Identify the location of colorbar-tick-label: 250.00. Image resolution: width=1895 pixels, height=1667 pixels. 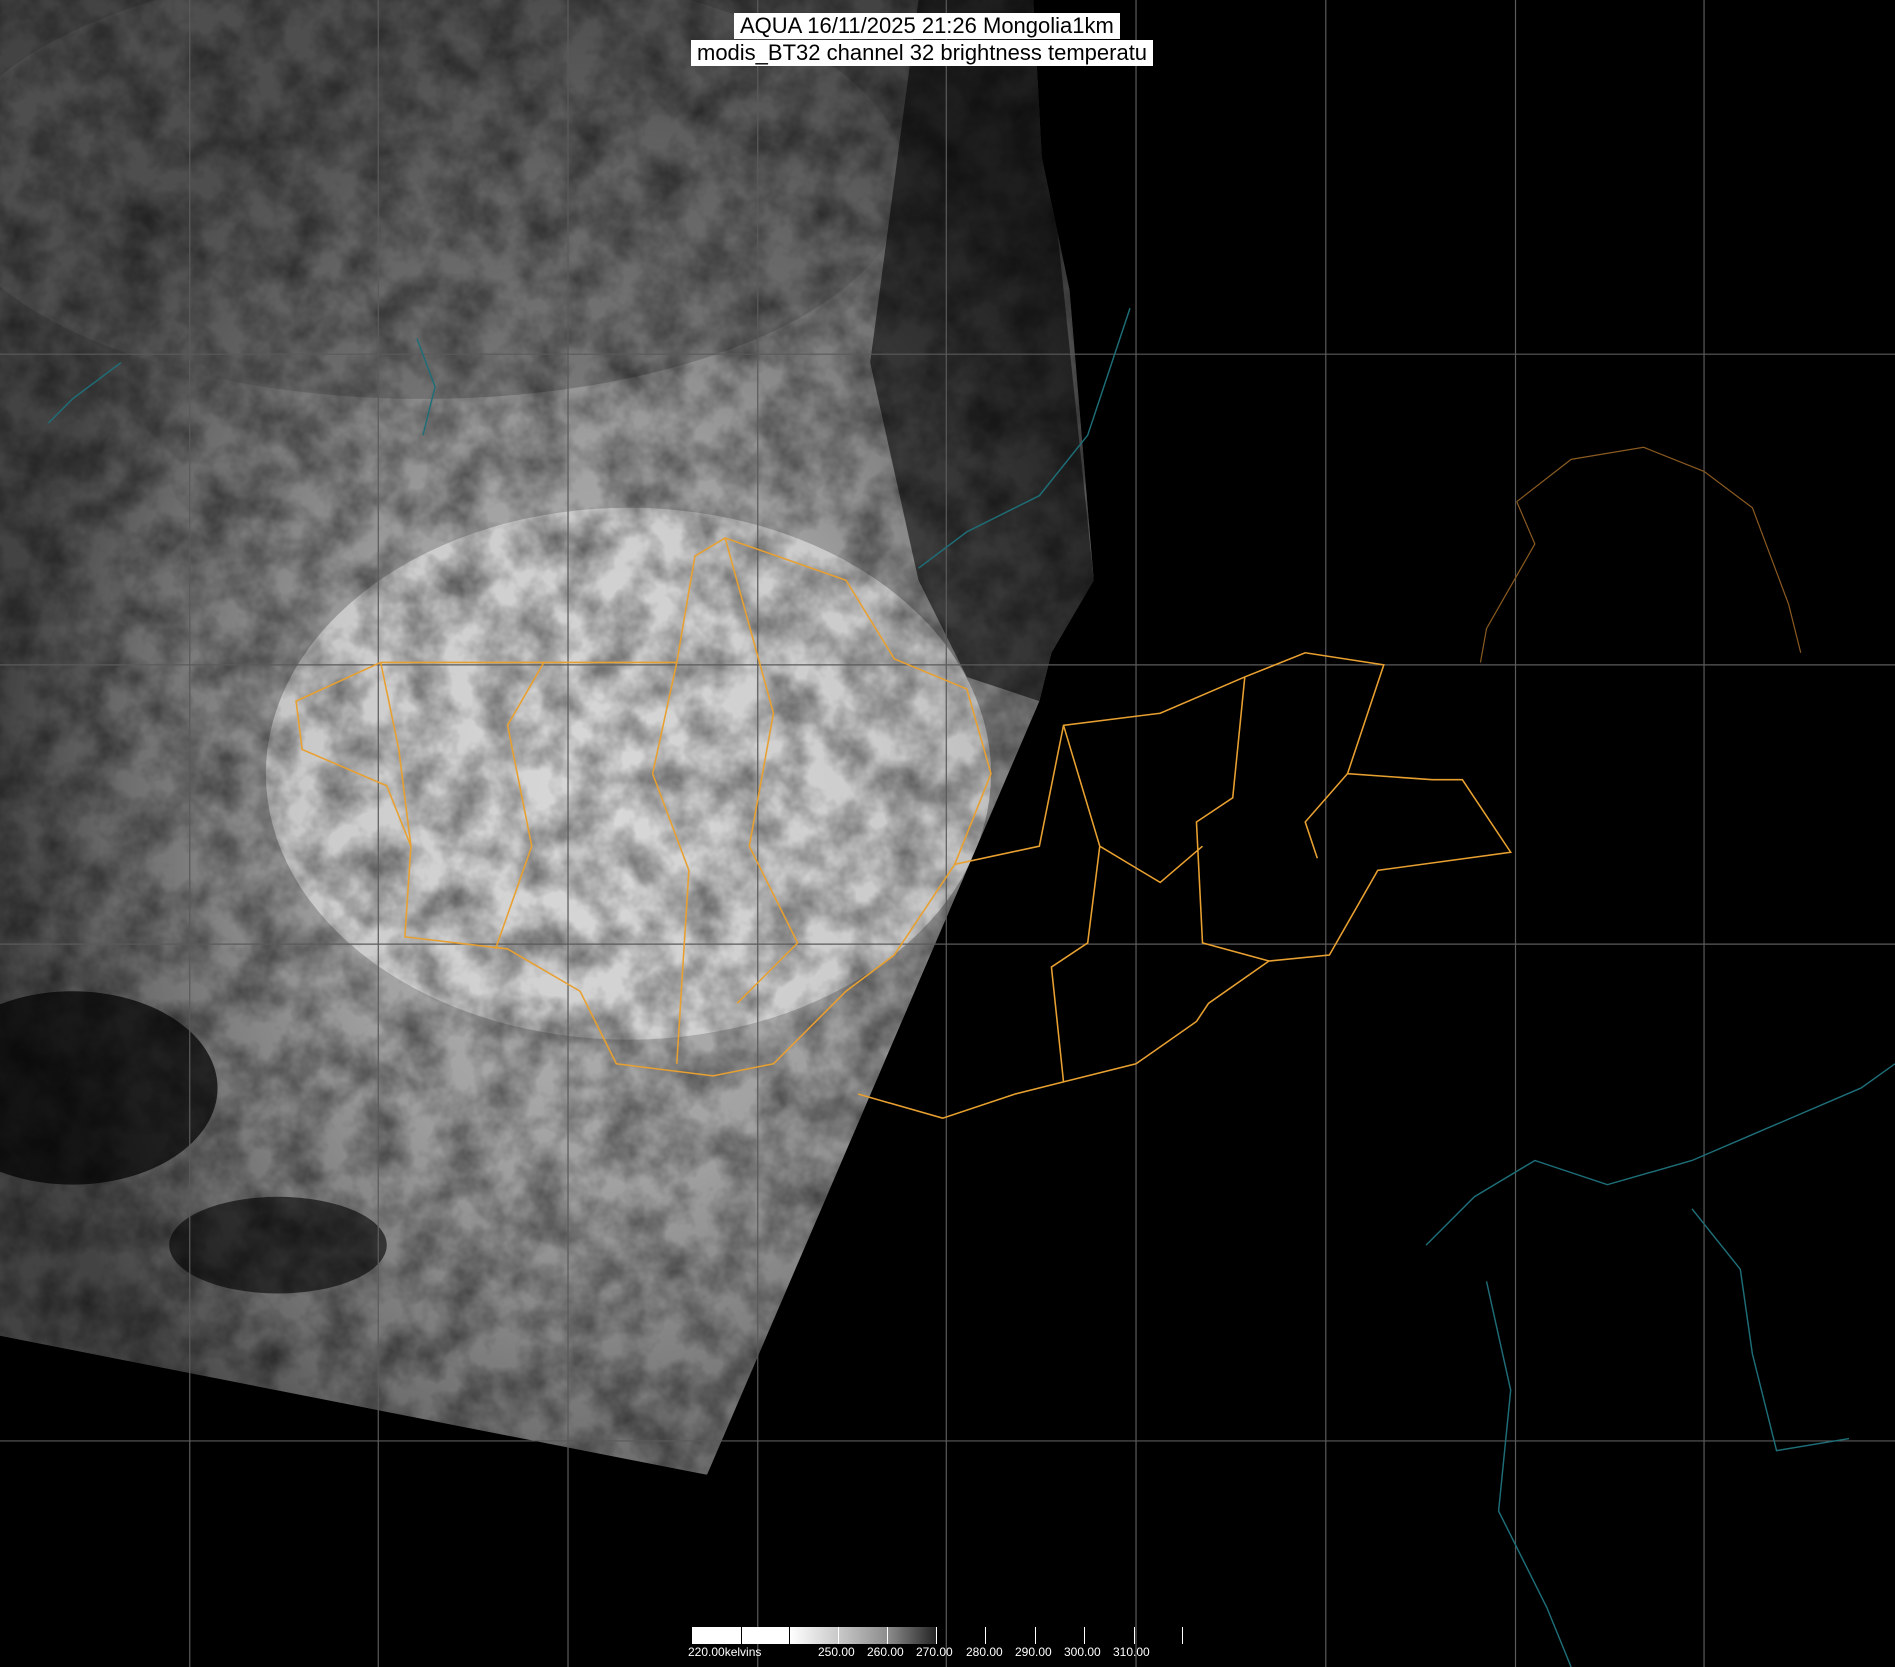
(836, 1652).